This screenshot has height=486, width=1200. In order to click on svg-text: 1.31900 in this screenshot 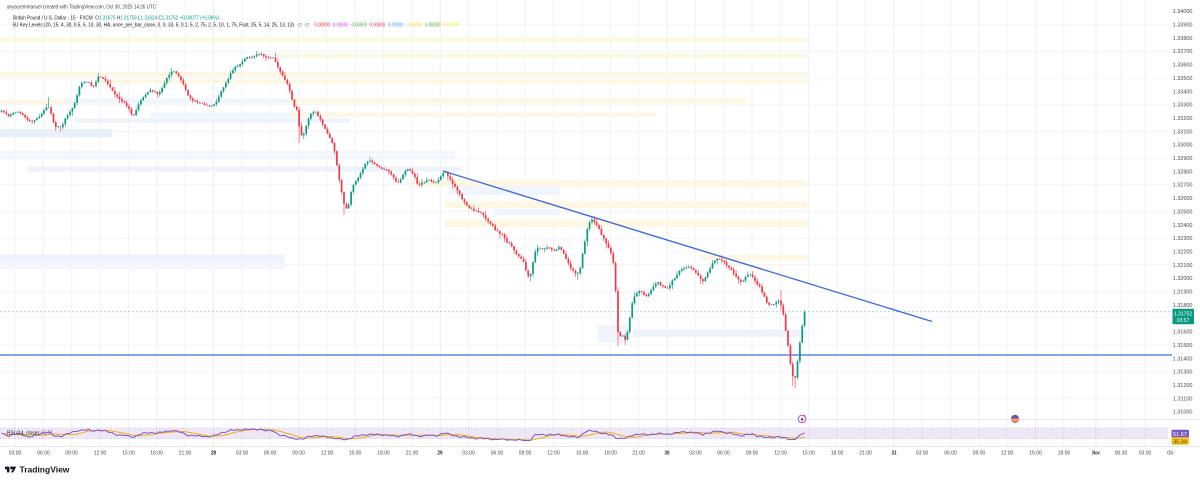, I will do `click(1183, 293)`.